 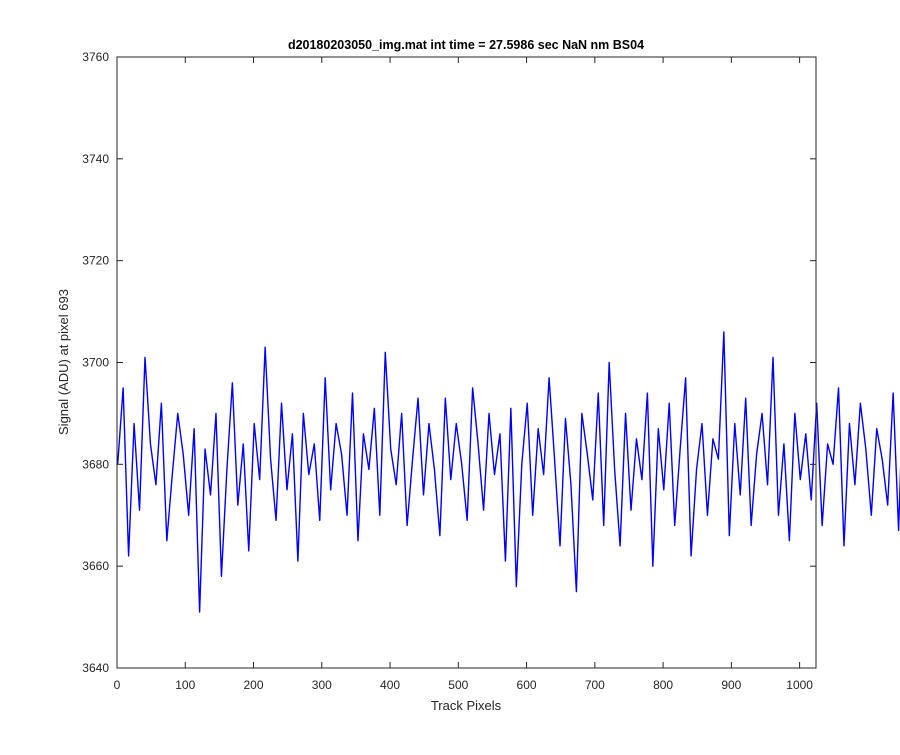 I want to click on y-tick-labels: 3640 3660 3680 3700 3720 3740 3760, so click(x=95, y=362).